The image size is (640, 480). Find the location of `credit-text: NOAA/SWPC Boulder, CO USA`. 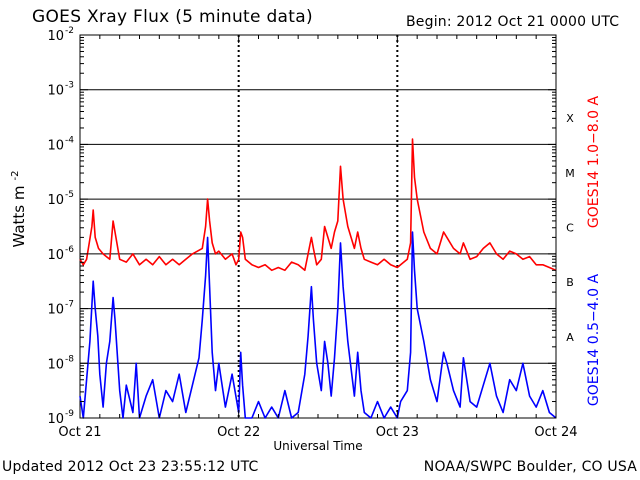

credit-text: NOAA/SWPC Boulder, CO USA is located at coordinates (530, 467).